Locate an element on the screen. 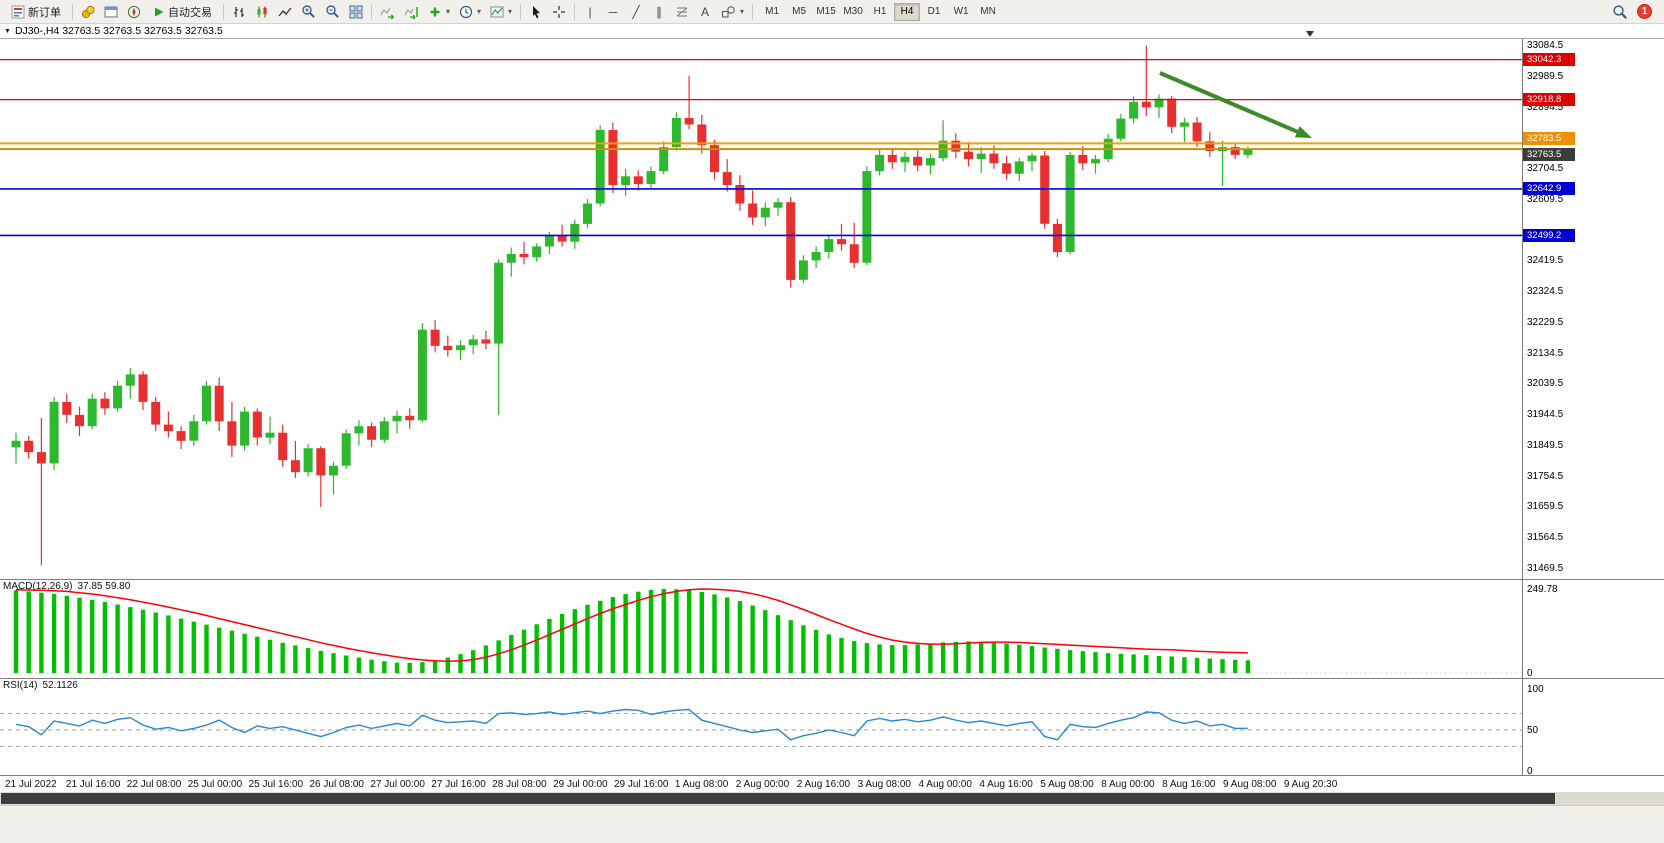  macd-axis: 249.78 0 is located at coordinates (1593, 629).